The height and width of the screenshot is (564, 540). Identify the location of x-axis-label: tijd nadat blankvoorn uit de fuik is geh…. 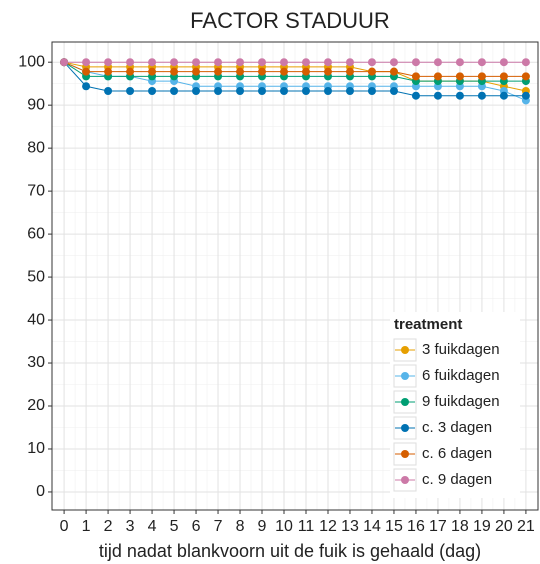
(290, 551).